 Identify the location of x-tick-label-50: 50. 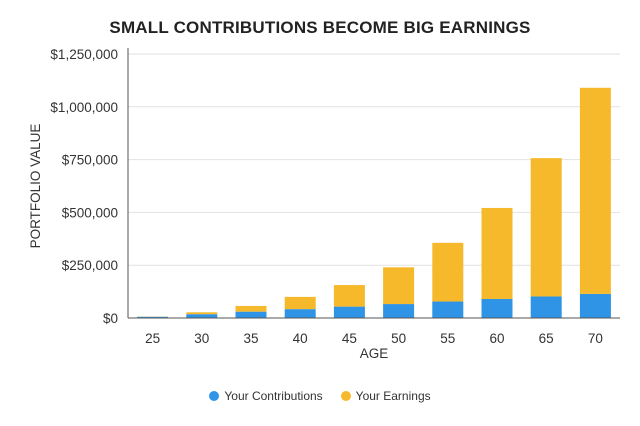
(398, 338).